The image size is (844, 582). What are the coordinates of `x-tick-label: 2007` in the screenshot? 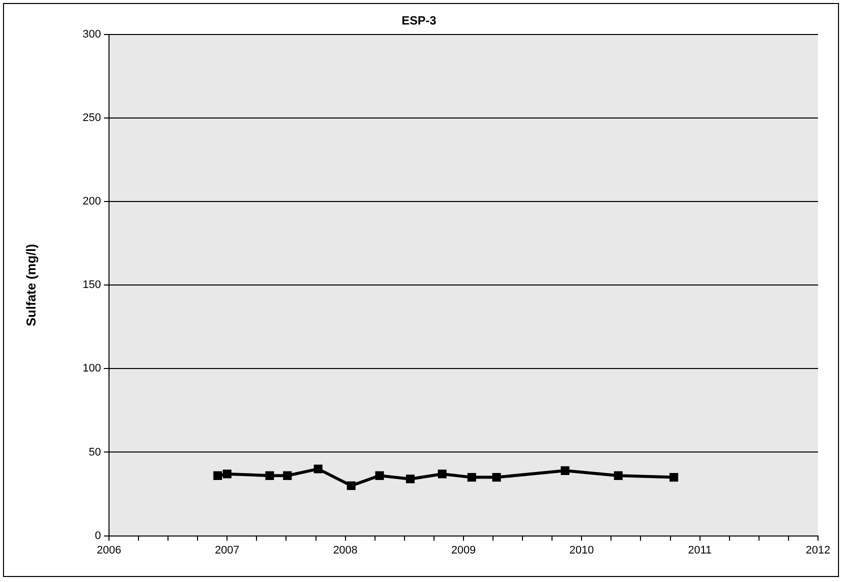 It's located at (227, 550).